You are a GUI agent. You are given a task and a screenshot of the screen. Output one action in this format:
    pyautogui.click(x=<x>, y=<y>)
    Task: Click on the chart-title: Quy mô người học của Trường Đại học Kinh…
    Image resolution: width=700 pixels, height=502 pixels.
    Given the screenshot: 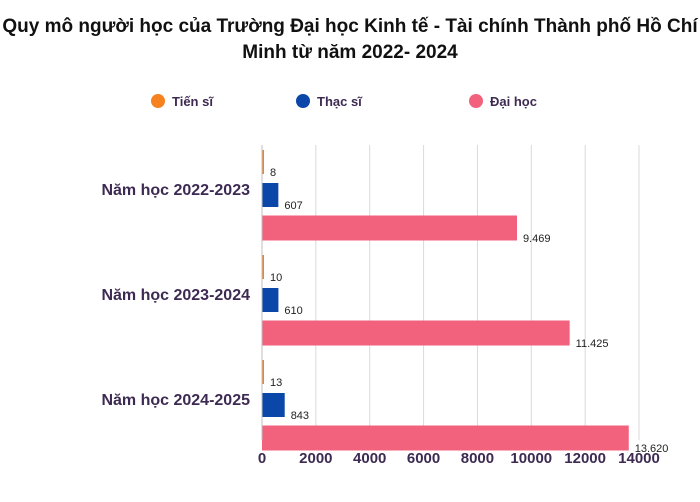 What is the action you would take?
    pyautogui.click(x=350, y=40)
    